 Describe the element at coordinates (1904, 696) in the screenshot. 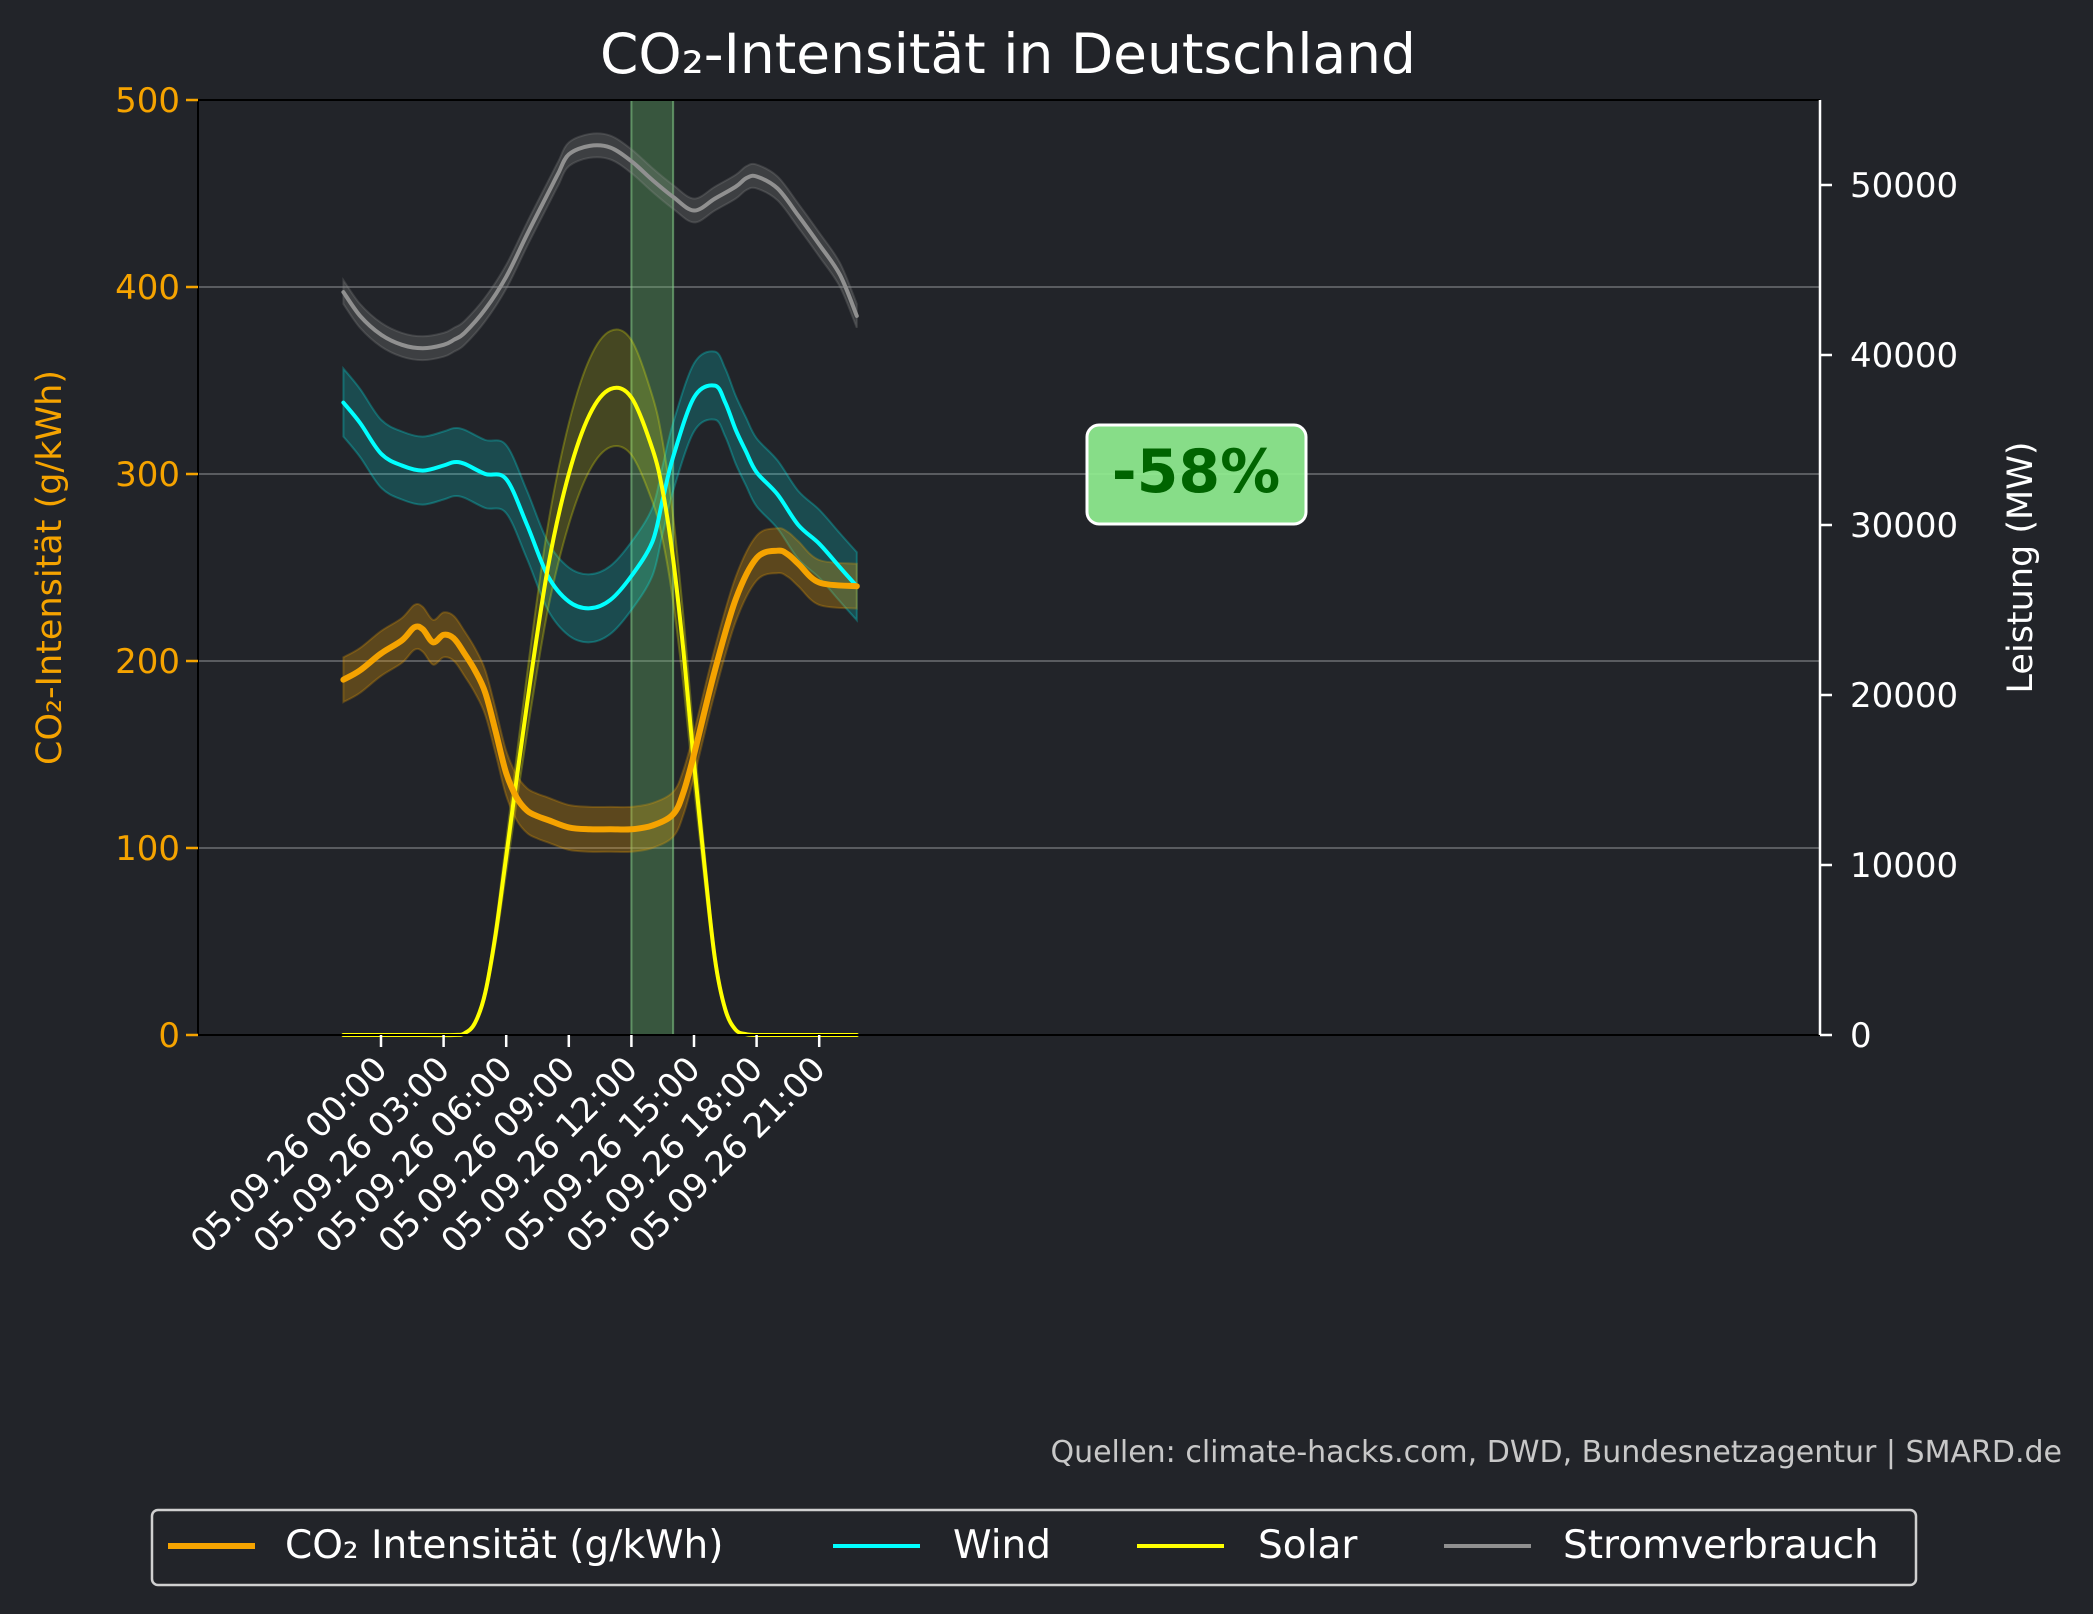

I see `ytick-right-label: 20000` at that location.